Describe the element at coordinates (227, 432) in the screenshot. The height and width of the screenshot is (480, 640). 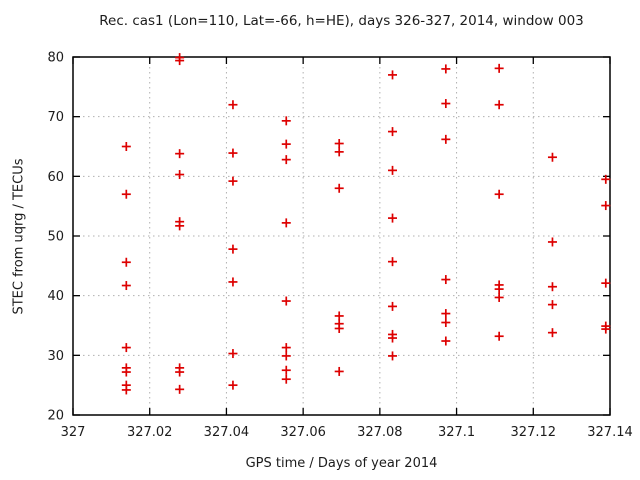
I see `x-tick-label: 327.04` at that location.